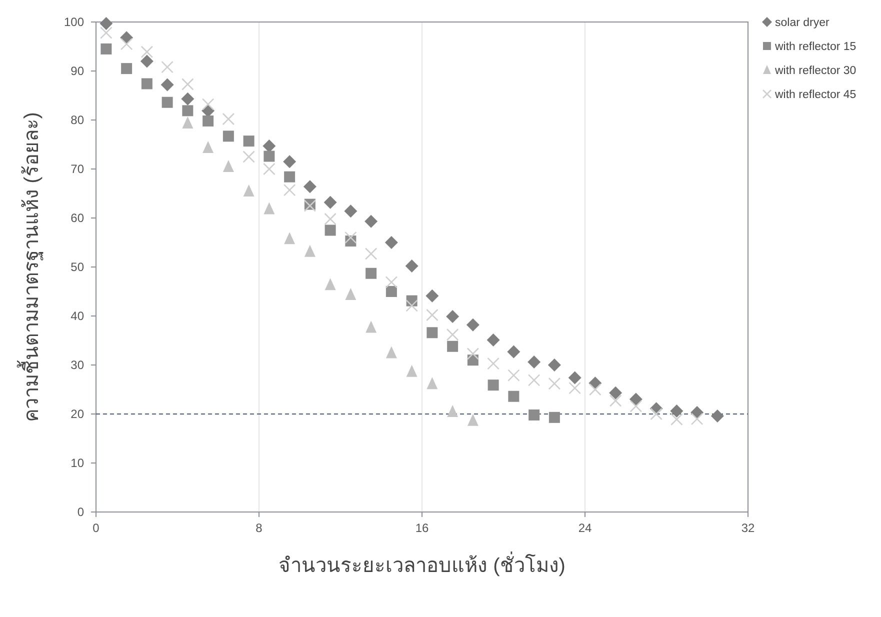  Describe the element at coordinates (422, 528) in the screenshot. I see `x-tick-label: 16` at that location.